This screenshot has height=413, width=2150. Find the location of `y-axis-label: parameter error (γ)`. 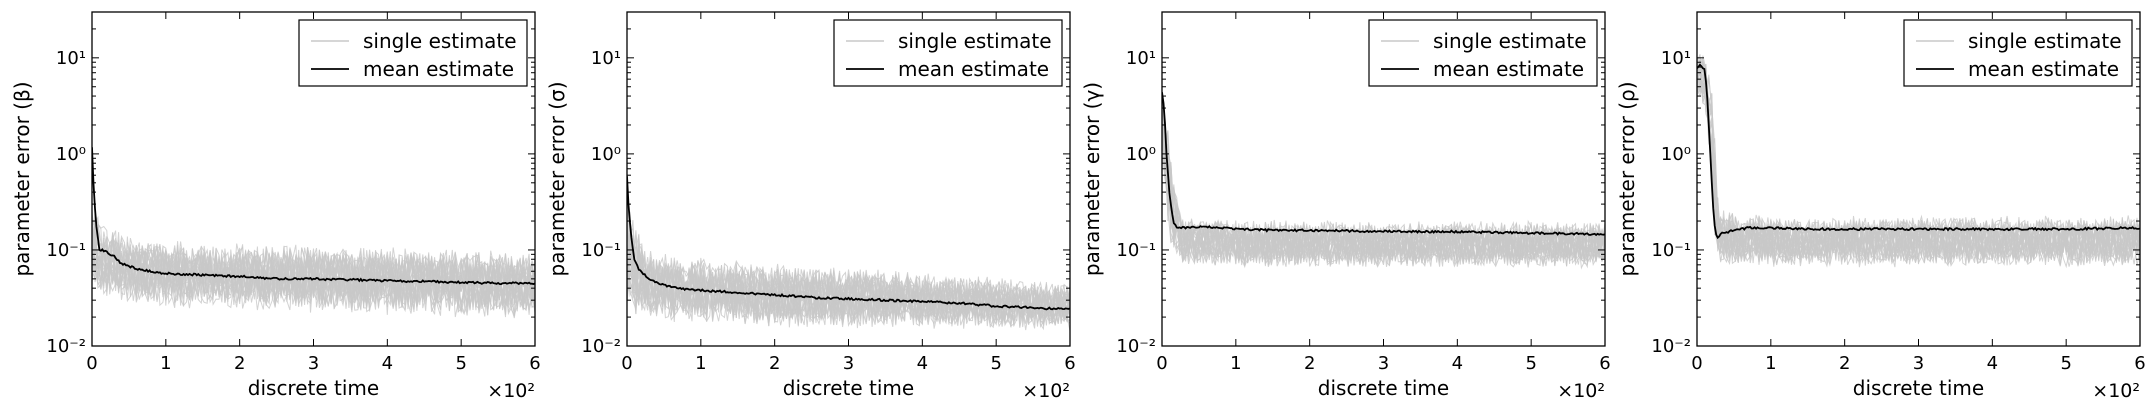

y-axis-label: parameter error (γ) is located at coordinates (1092, 179).